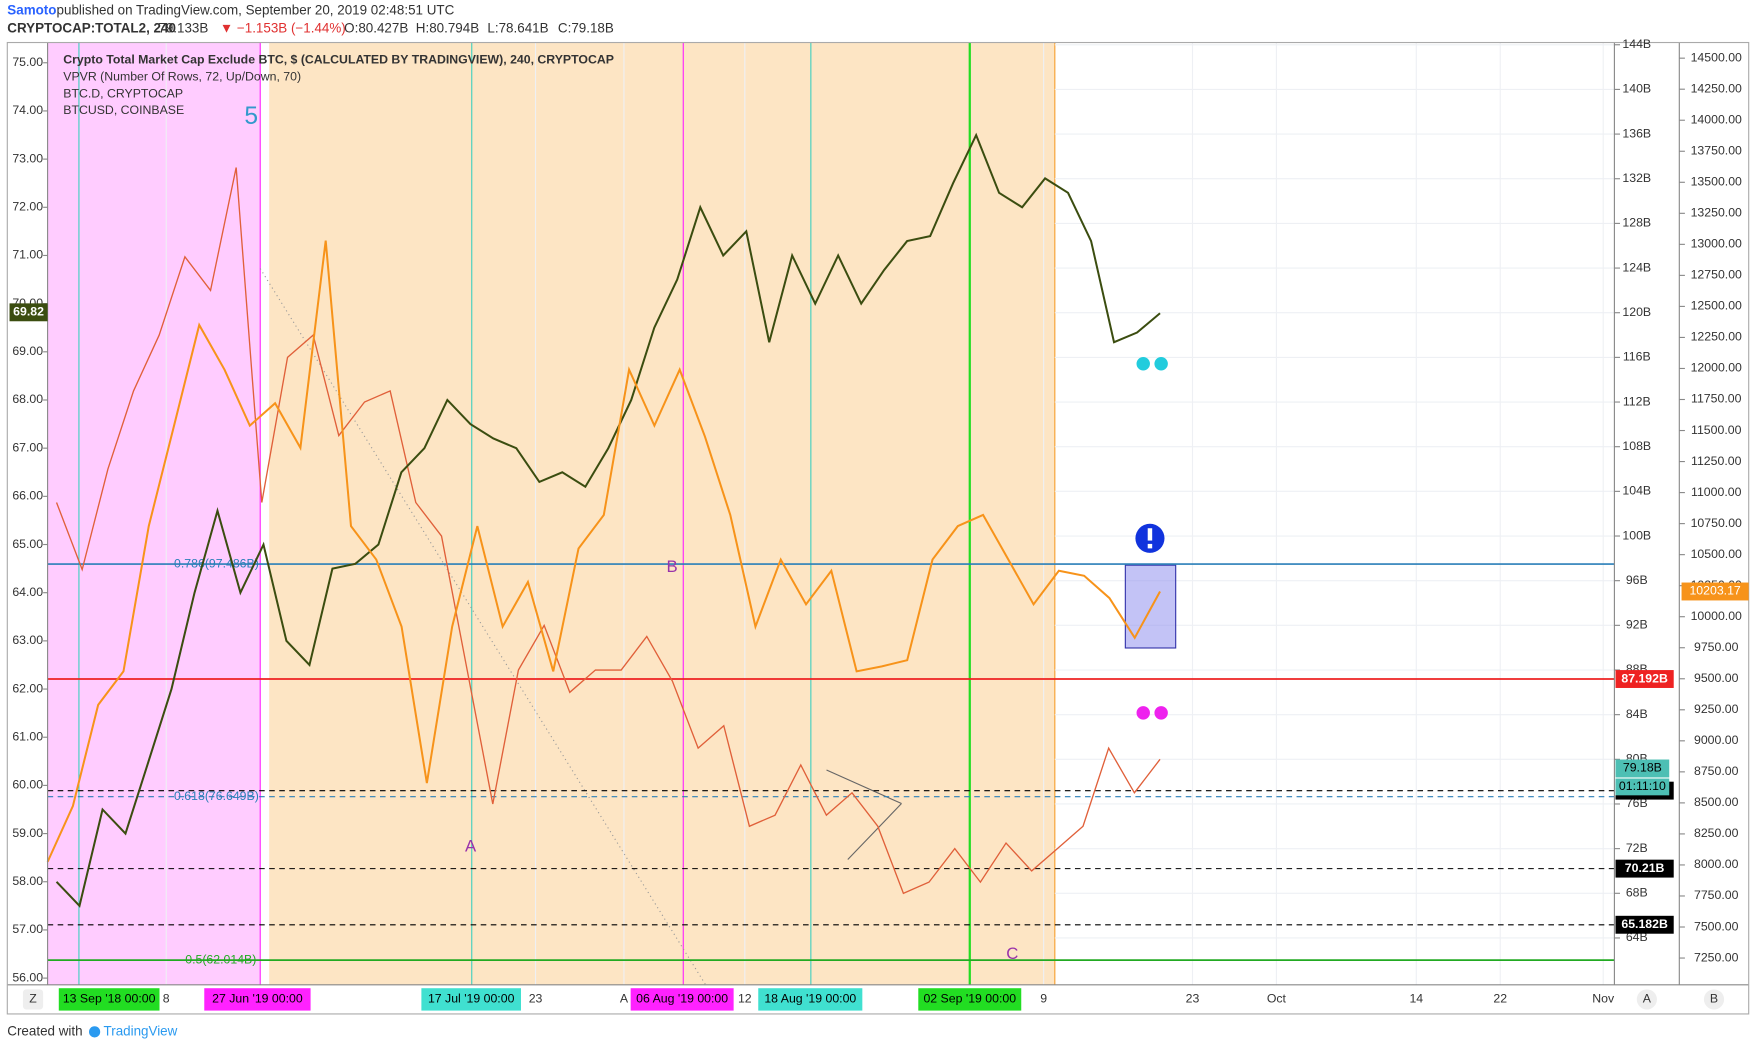  Describe the element at coordinates (1716, 709) in the screenshot. I see `y3-tick-label: 9250.00` at that location.